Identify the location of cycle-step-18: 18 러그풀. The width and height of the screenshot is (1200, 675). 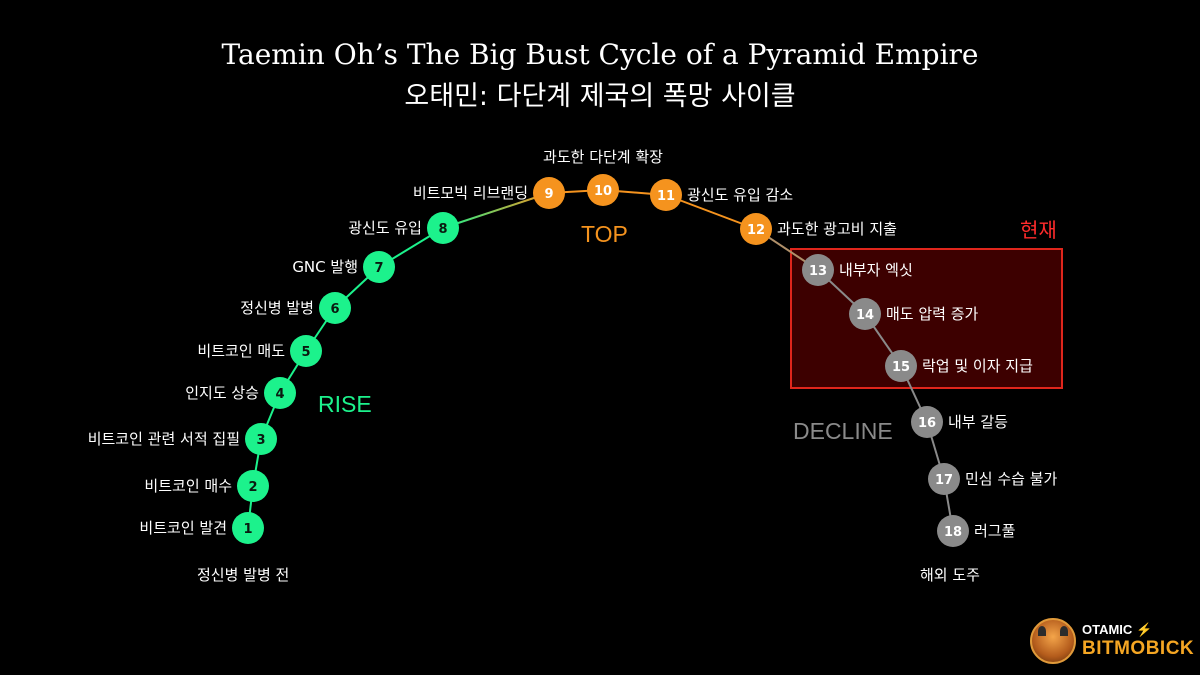
(976, 531).